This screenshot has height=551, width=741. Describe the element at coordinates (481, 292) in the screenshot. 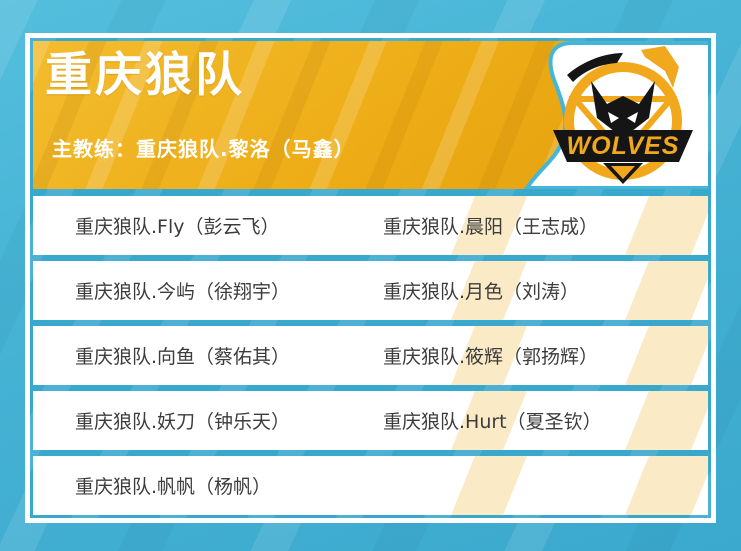

I see `player-name-right: 重庆狼队.月色（刘涛）` at that location.